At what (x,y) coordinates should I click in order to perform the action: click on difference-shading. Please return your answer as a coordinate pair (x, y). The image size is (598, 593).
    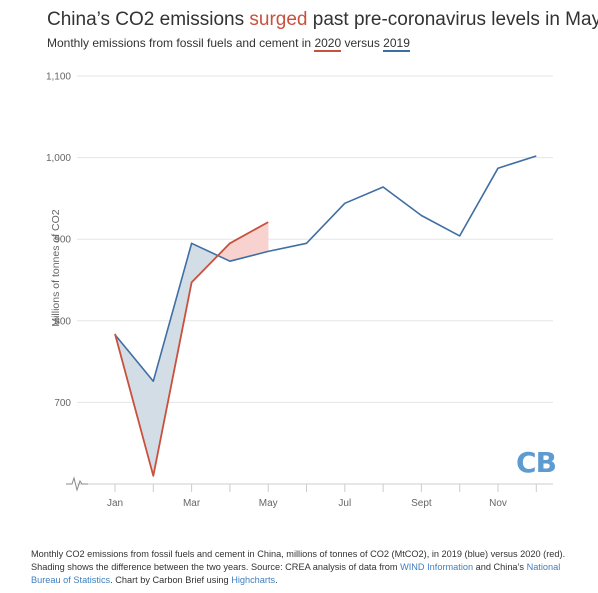
    Looking at the image, I should click on (191, 348).